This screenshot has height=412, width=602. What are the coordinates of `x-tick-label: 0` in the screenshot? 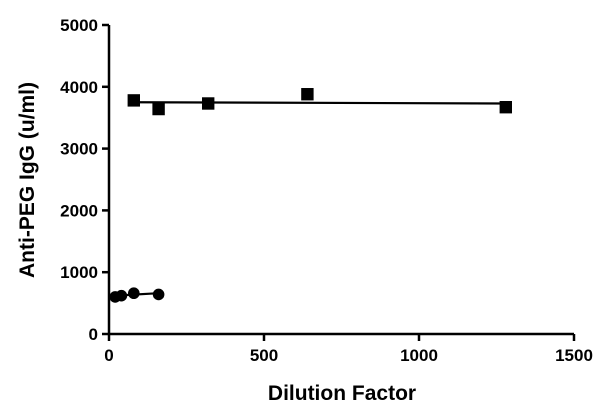 It's located at (108, 355).